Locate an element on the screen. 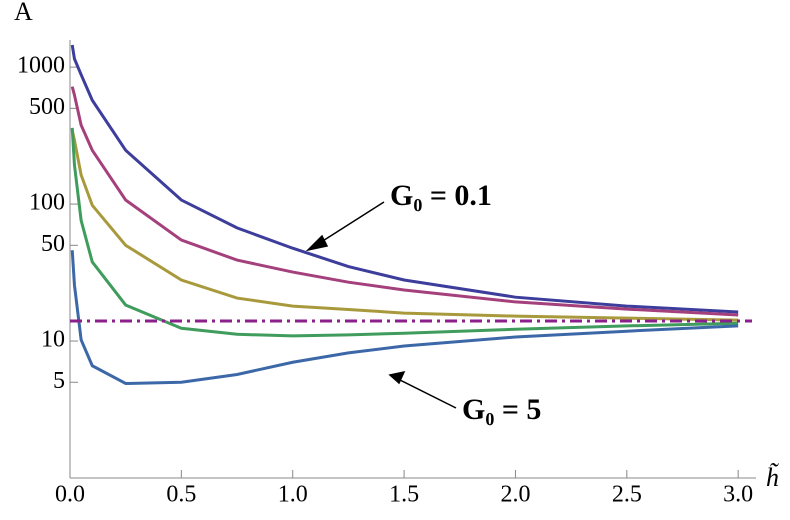 This screenshot has width=790, height=520. y-tick-label: 10 is located at coordinates (53, 340).